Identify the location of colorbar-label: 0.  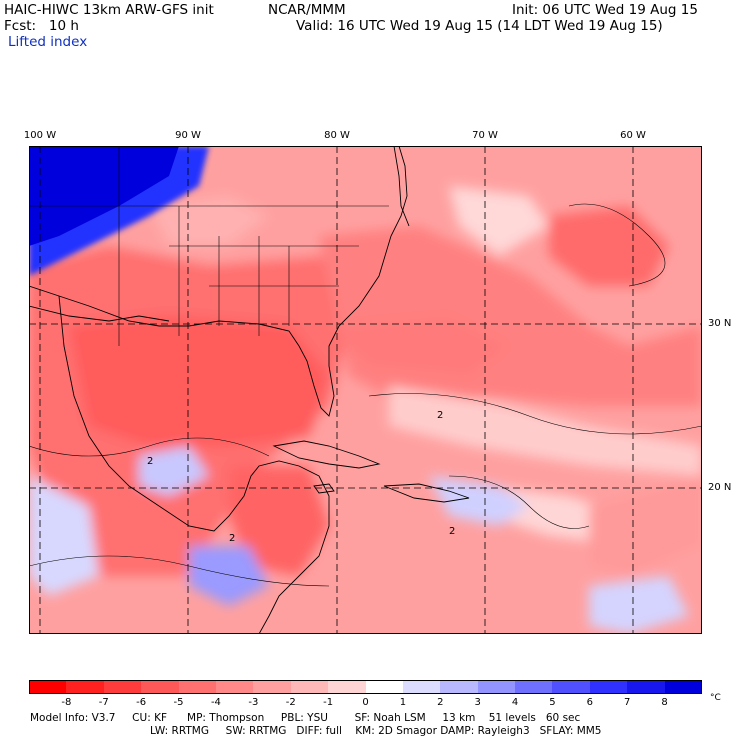
(365, 702).